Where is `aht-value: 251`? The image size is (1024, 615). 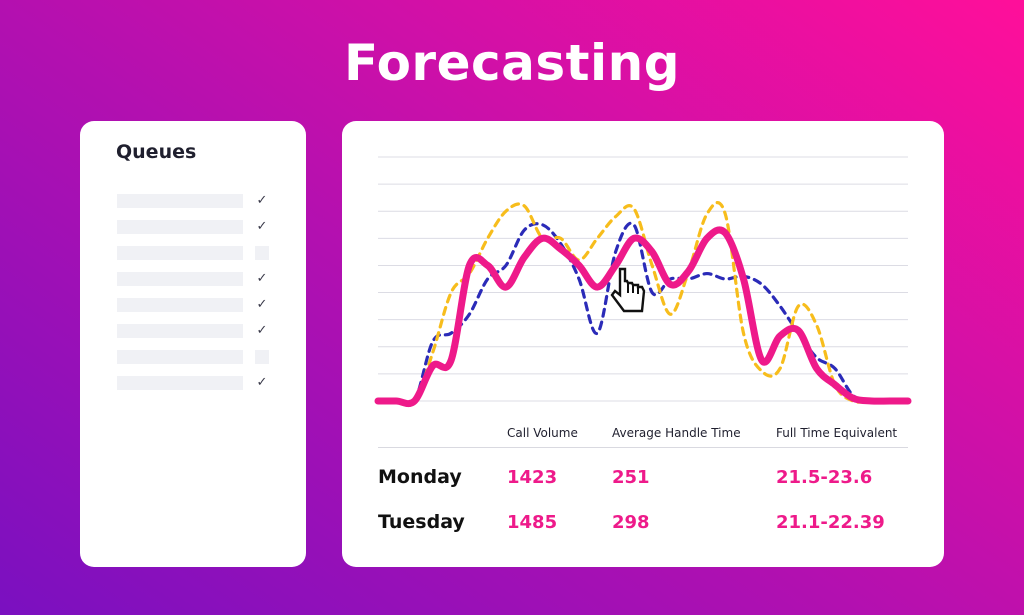
aht-value: 251 is located at coordinates (631, 477).